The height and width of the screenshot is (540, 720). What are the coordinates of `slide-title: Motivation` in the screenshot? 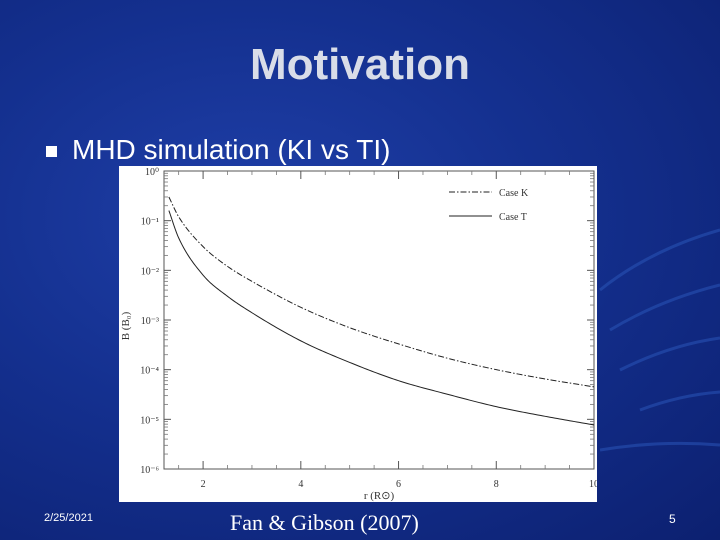 It's located at (360, 64).